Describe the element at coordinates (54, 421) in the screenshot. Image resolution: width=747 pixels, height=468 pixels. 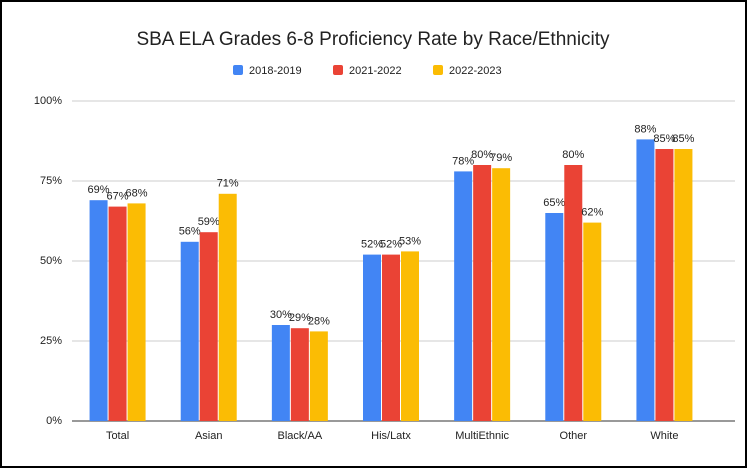
I see `y-tick-label: 0%` at that location.